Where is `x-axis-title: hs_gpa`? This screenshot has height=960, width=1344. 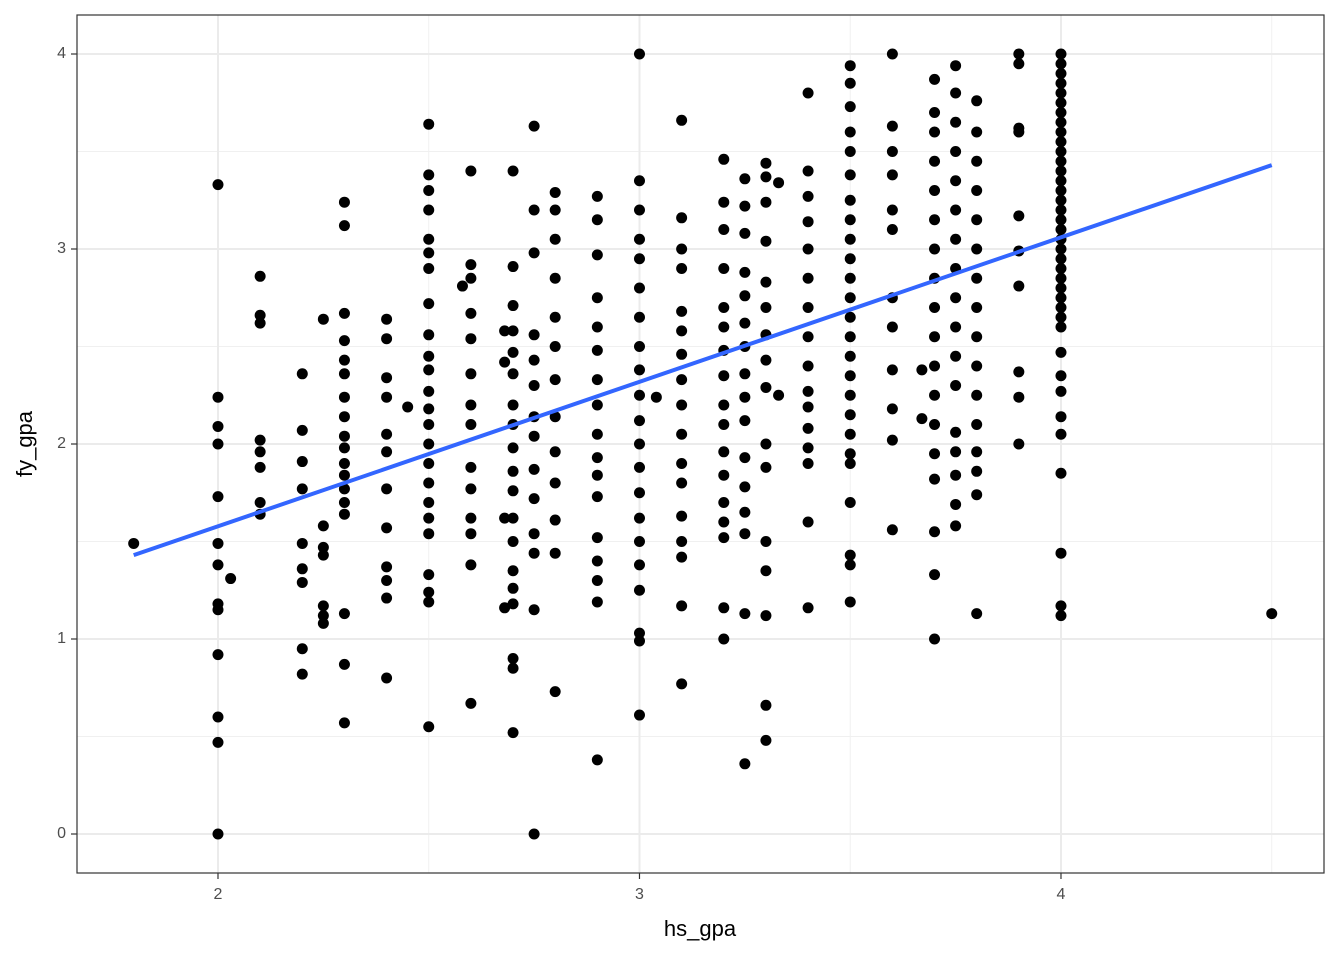
x-axis-title: hs_gpa is located at coordinates (700, 928).